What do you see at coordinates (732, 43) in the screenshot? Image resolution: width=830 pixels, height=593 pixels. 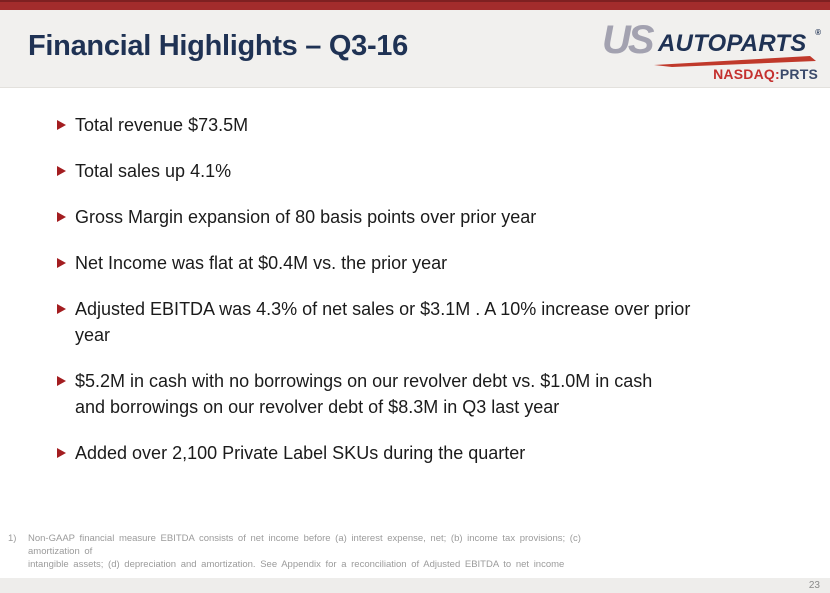 I see `logo-autoparts-text: AUTOPARTS` at bounding box center [732, 43].